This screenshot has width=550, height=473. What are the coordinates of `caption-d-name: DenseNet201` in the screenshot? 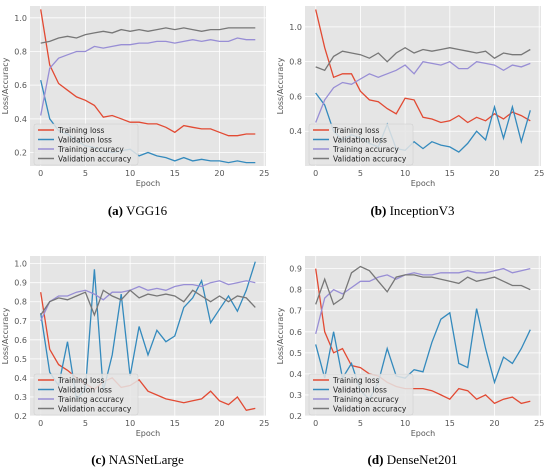 It's located at (422, 459).